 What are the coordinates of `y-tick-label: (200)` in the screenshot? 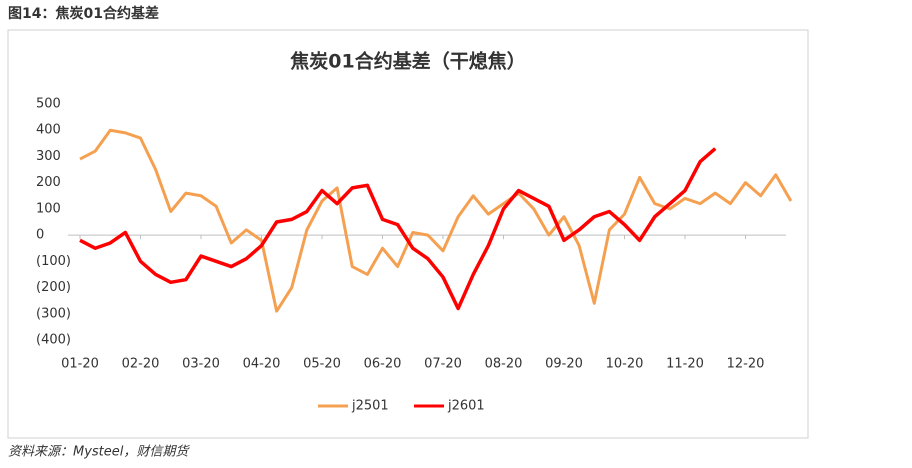 It's located at (53, 287).